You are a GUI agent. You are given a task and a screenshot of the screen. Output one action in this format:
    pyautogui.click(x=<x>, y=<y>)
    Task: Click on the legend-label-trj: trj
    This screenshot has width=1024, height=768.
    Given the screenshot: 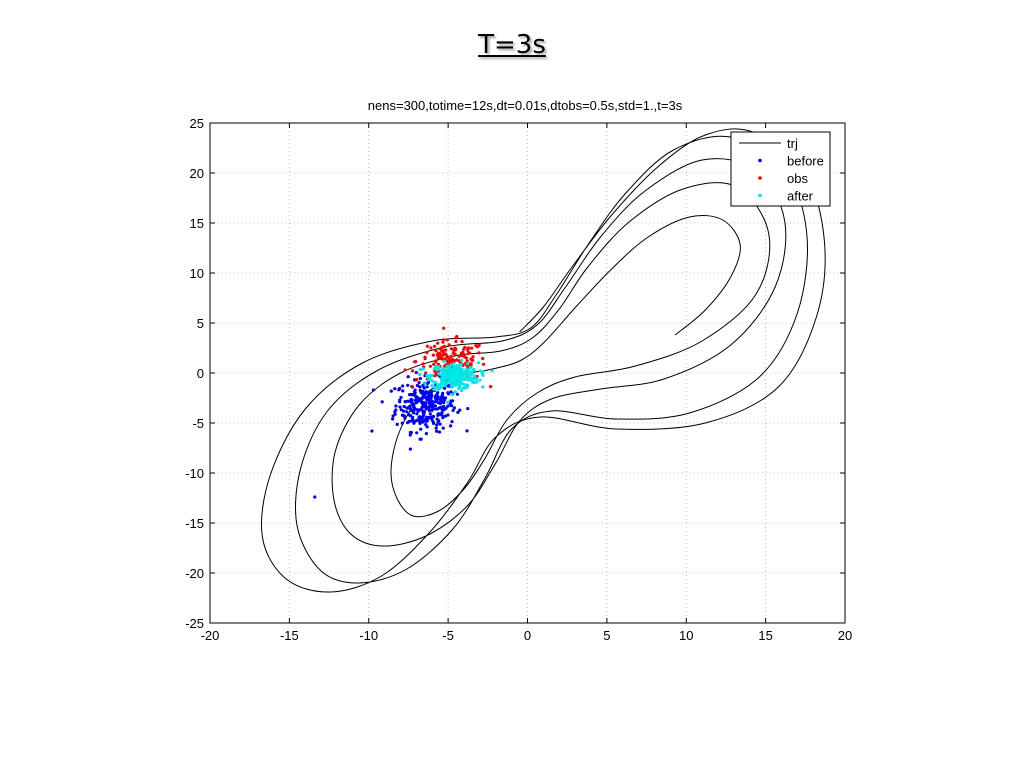 What is the action you would take?
    pyautogui.click(x=792, y=143)
    